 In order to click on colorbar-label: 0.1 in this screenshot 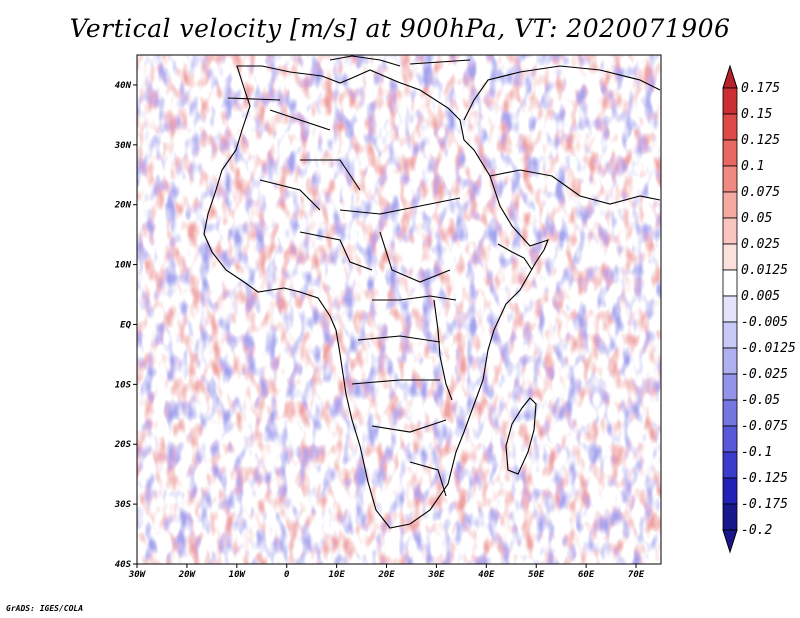, I will do `click(752, 166)`.